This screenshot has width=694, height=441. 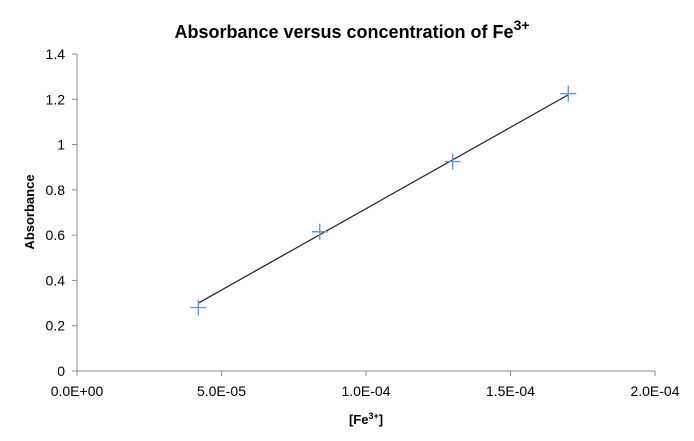 What do you see at coordinates (56, 235) in the screenshot?
I see `y-tick-label: 0.6` at bounding box center [56, 235].